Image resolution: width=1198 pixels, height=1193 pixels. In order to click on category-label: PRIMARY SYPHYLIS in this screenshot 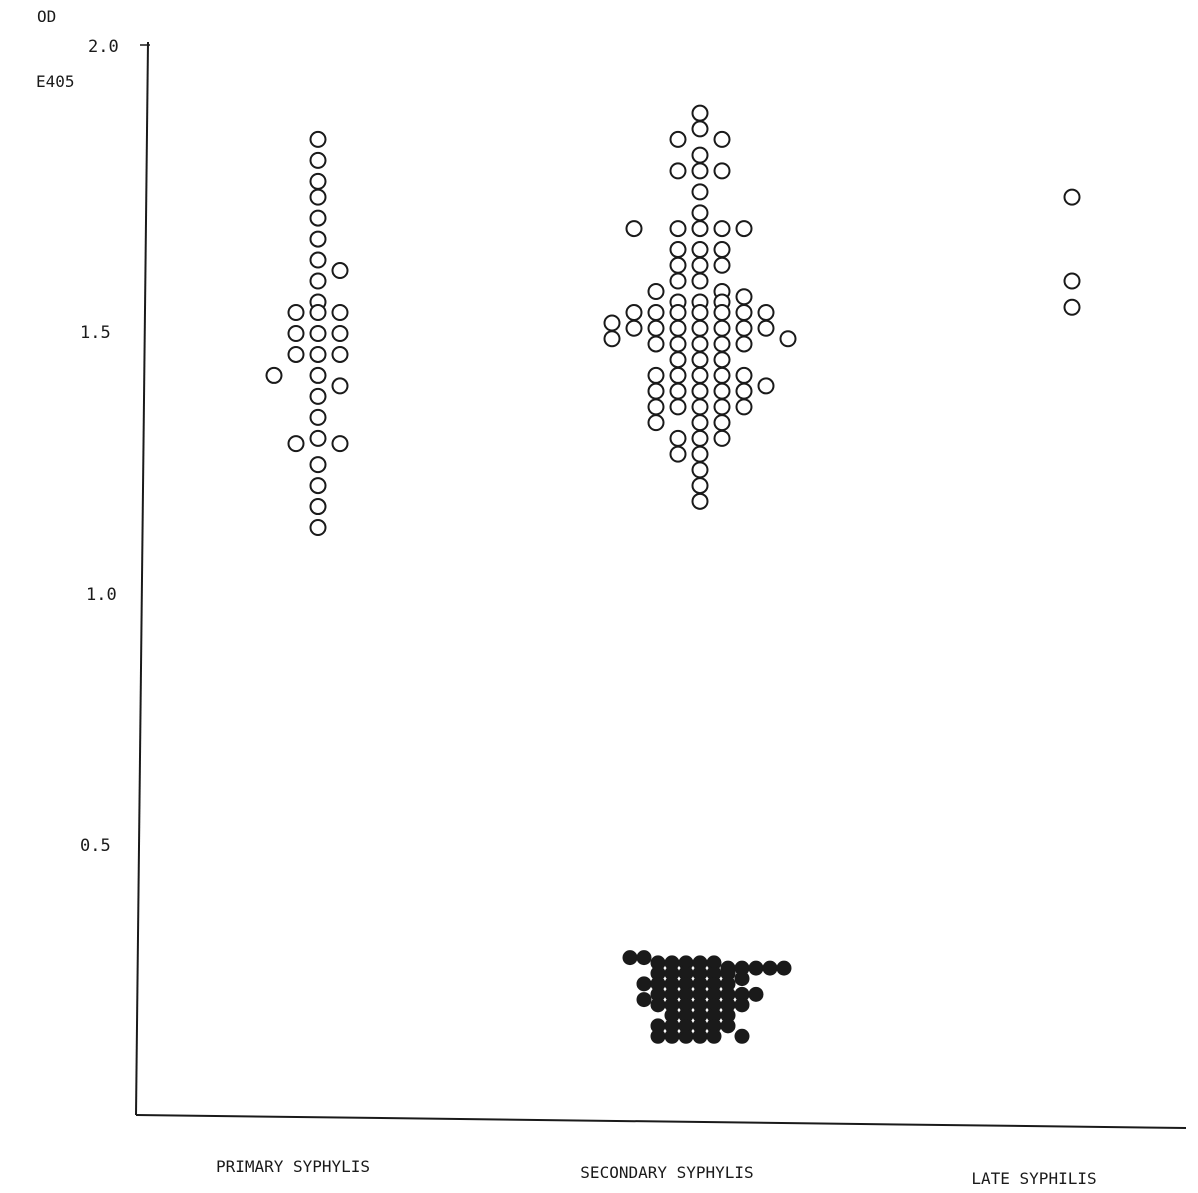, I will do `click(293, 1166)`.